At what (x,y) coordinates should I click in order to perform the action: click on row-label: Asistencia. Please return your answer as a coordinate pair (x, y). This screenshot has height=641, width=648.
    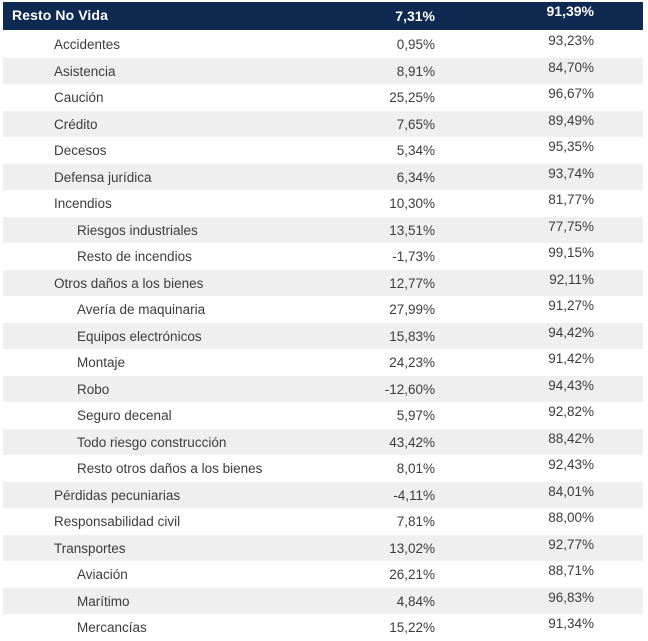
    Looking at the image, I should click on (85, 71).